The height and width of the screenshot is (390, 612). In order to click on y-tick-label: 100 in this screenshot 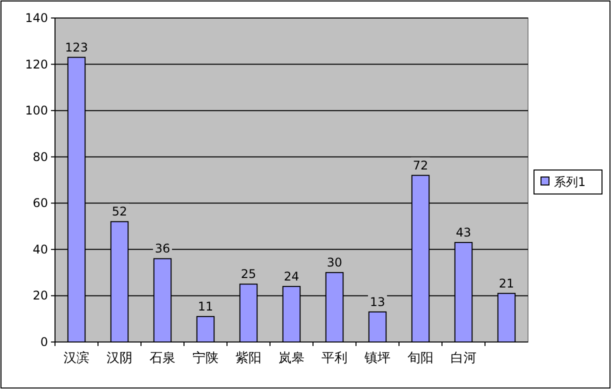, I will do `click(36, 111)`.